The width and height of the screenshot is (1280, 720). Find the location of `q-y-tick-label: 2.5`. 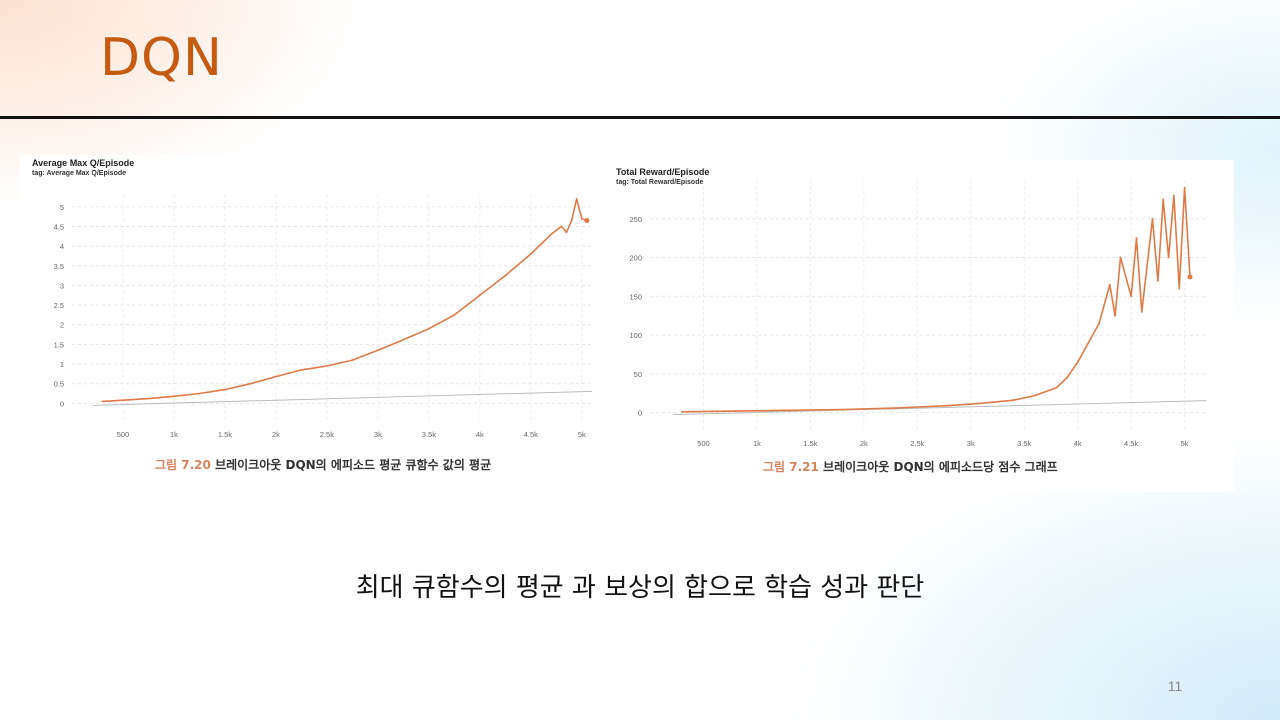

q-y-tick-label: 2.5 is located at coordinates (59, 305).